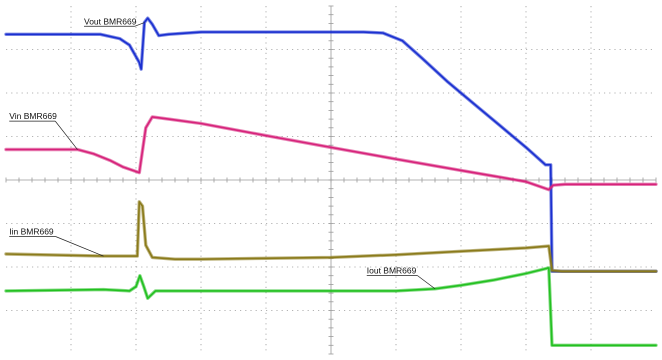 This screenshot has width=662, height=360. Describe the element at coordinates (392, 271) in the screenshot. I see `trace-label-iout-bmr669: Iout BMR669` at that location.